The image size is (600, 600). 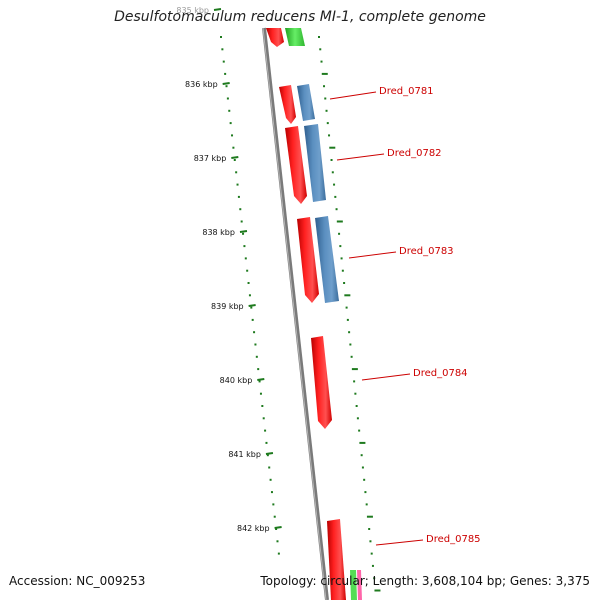 I want to click on gene-bottom-green, so click(x=353, y=585).